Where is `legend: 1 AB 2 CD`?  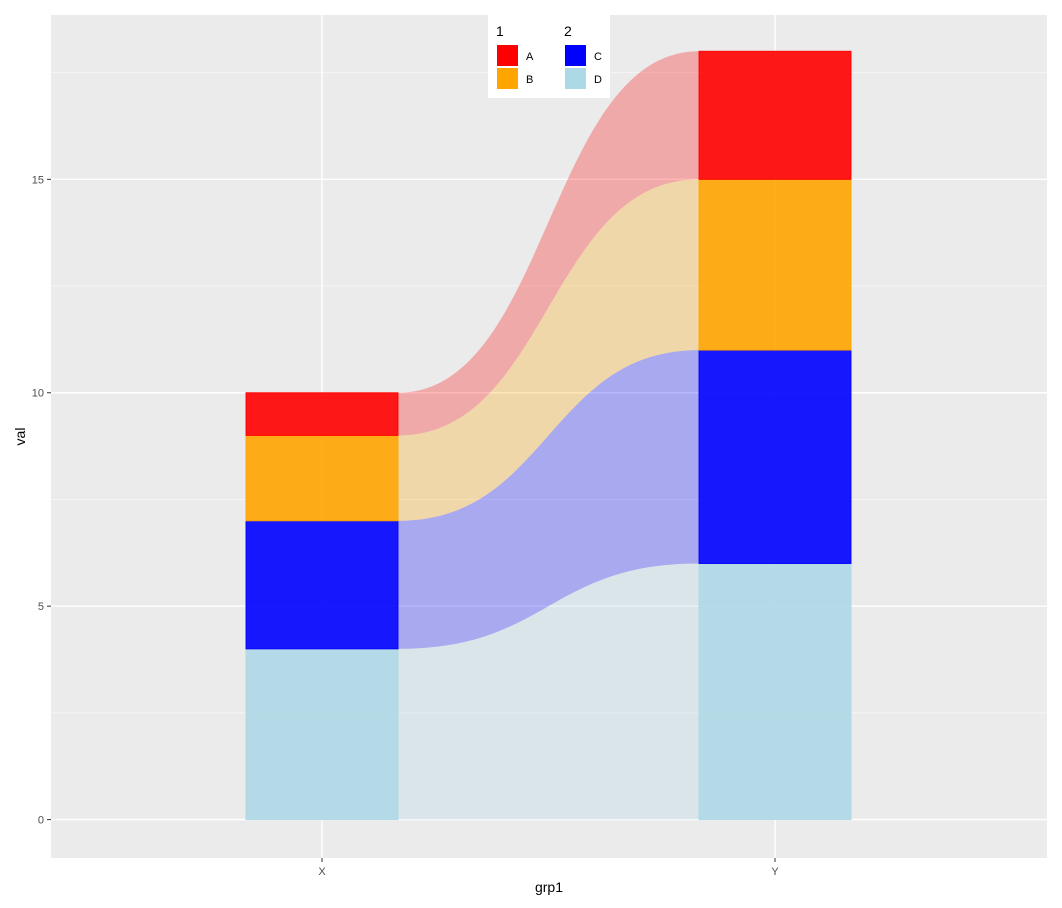 legend: 1 AB 2 CD is located at coordinates (549, 56).